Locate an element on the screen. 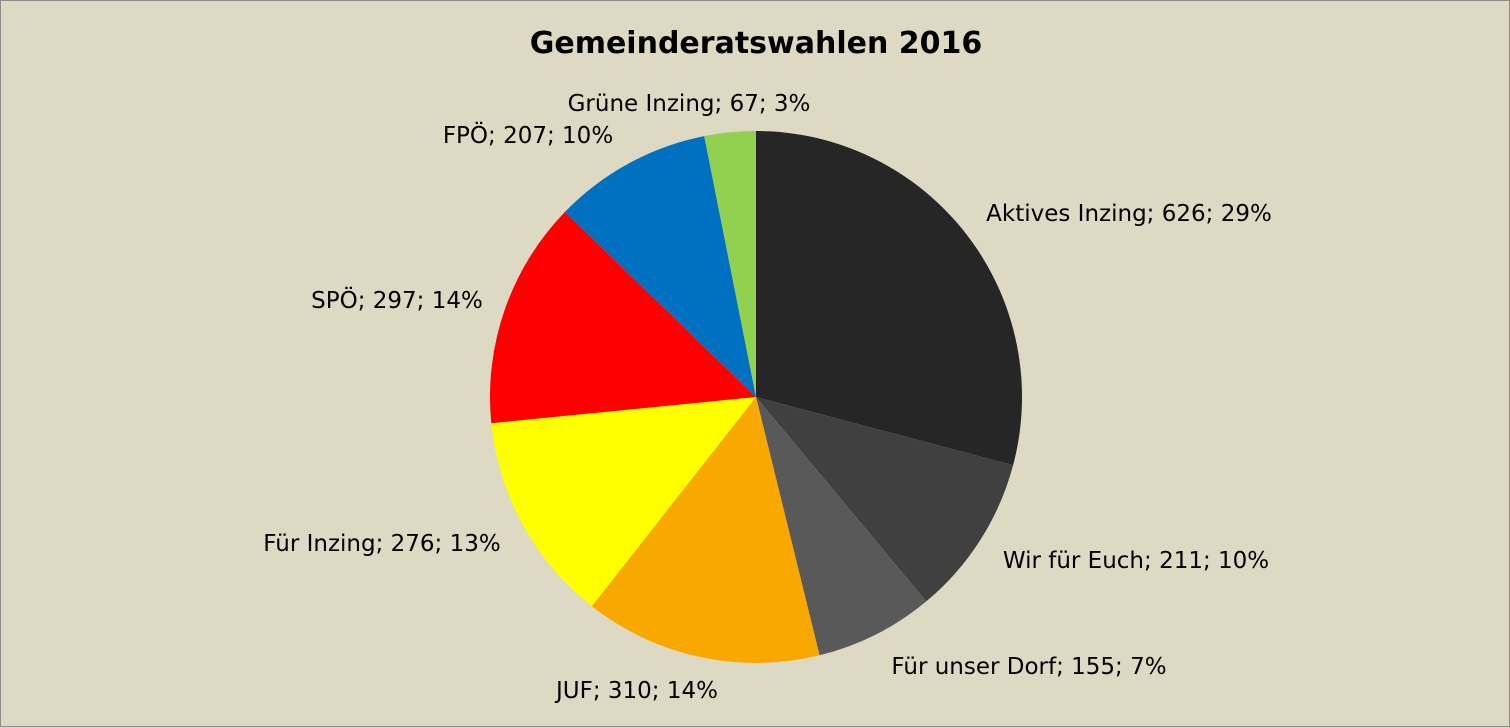  pie-slice-aktives-inzing is located at coordinates (889, 298).